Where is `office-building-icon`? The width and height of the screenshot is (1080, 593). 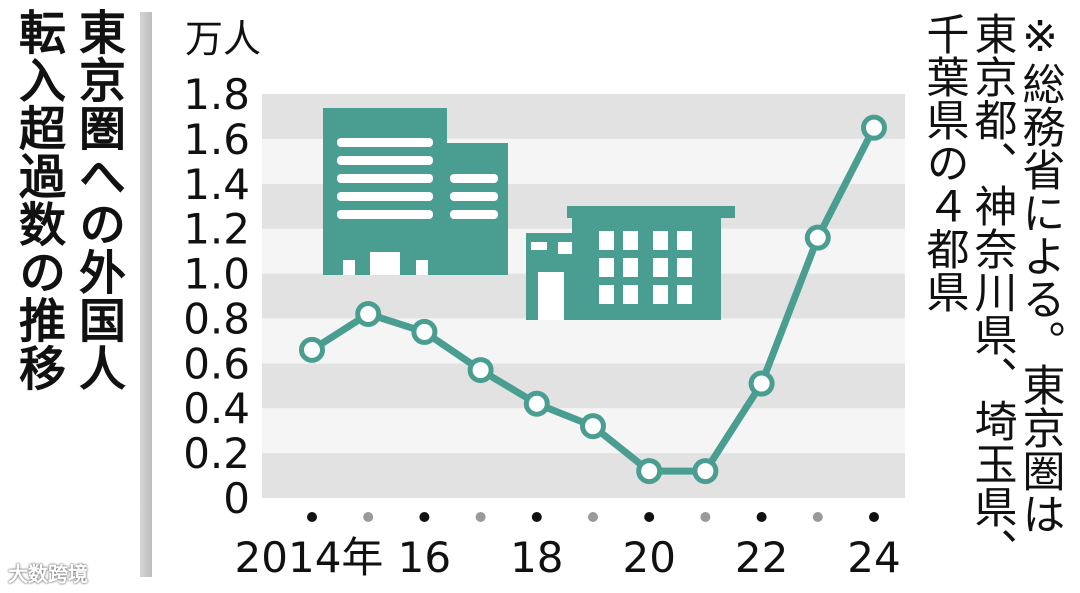
office-building-icon is located at coordinates (415, 191).